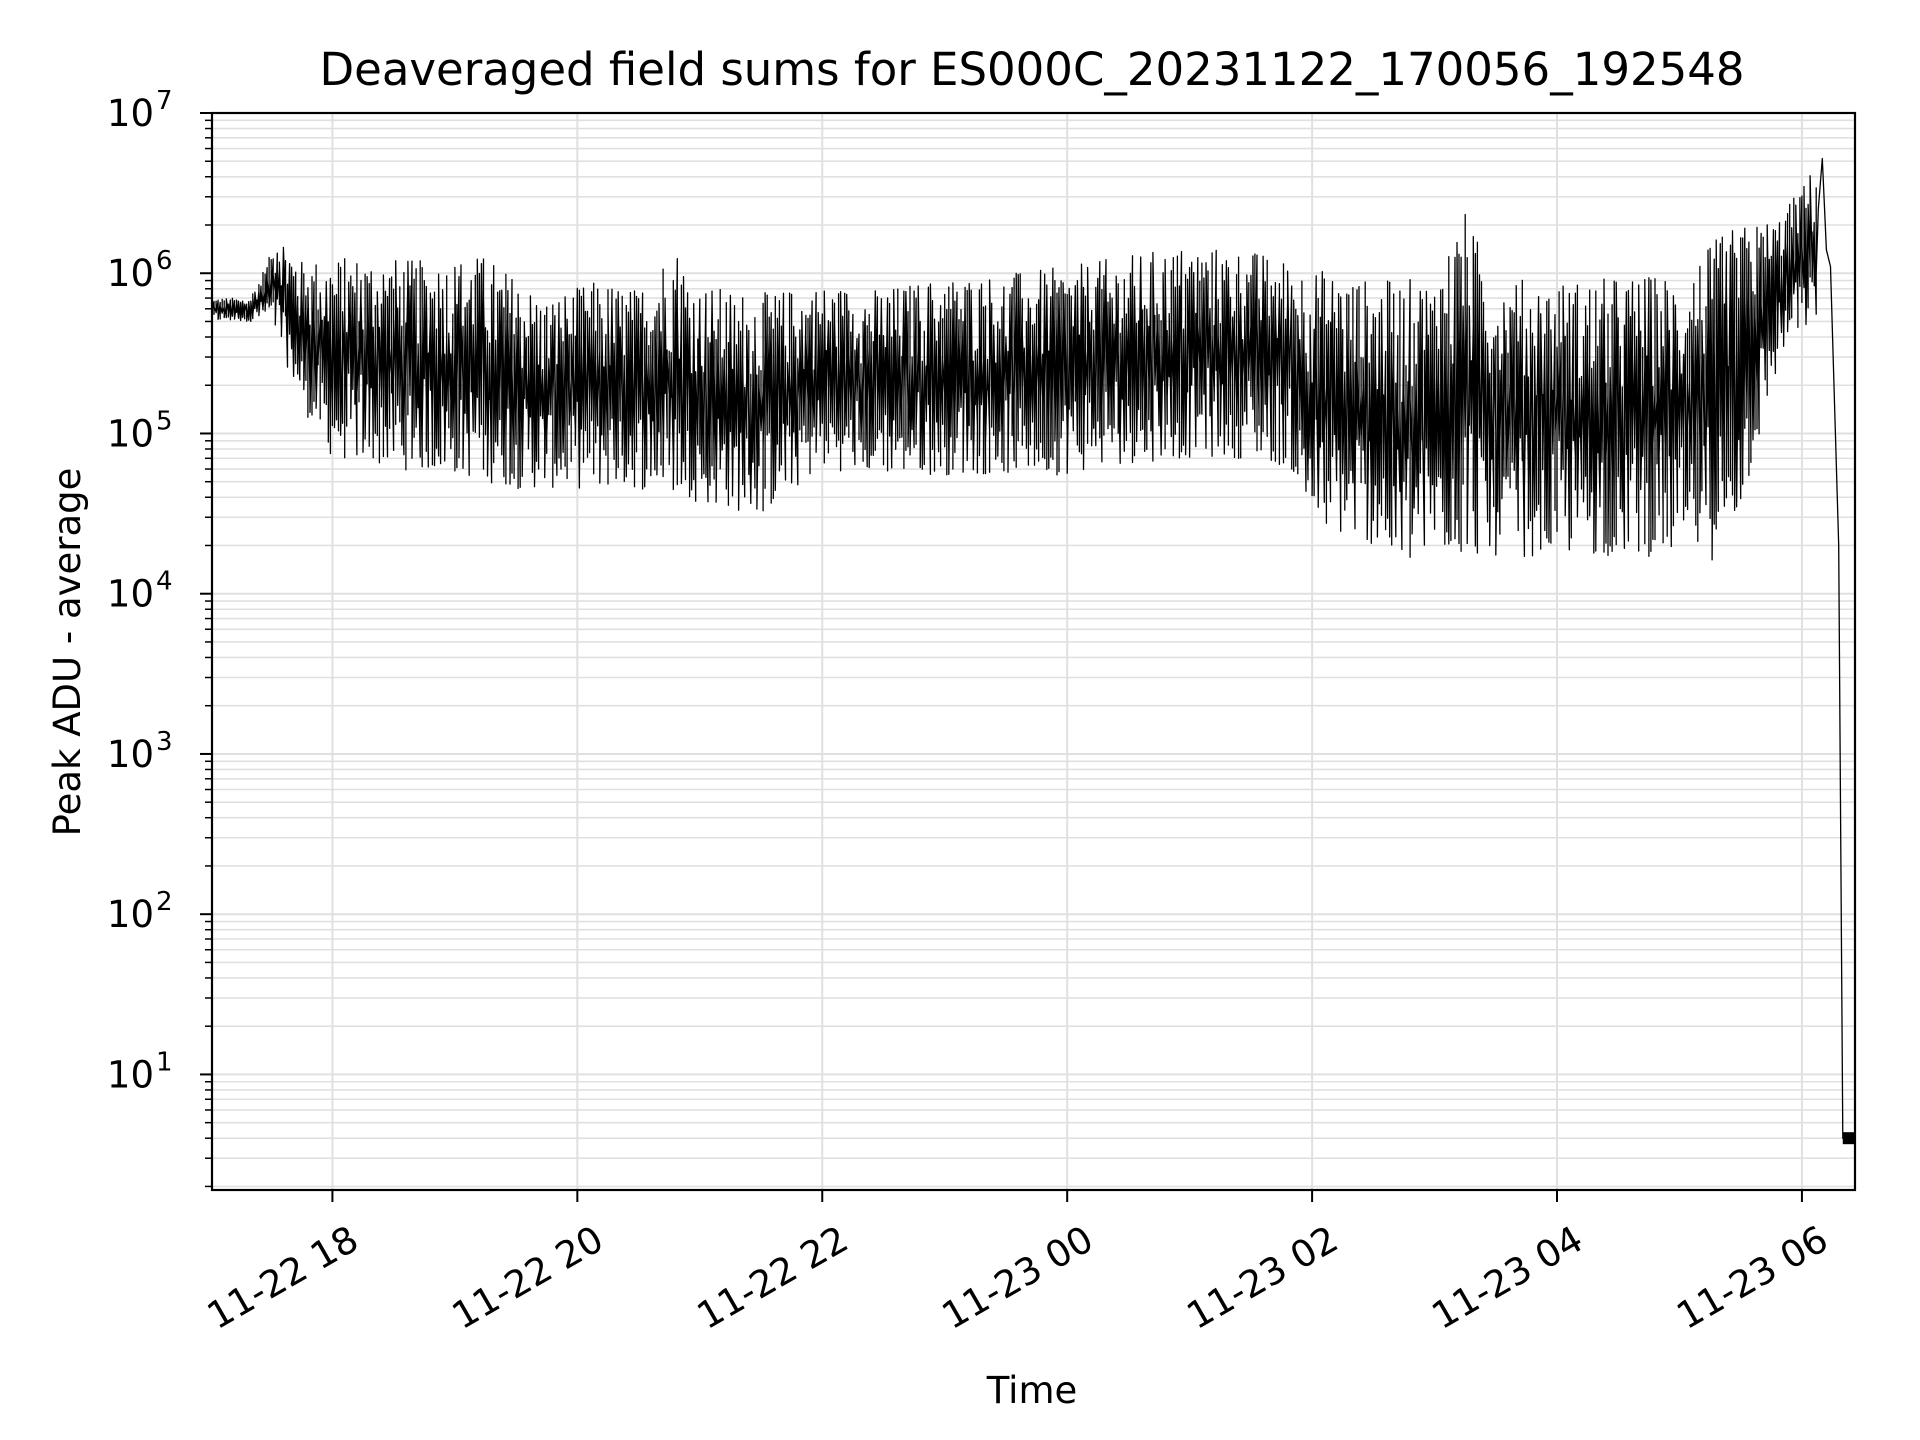  What do you see at coordinates (164, 261) in the screenshot?
I see `y-tick-exponent: 6` at bounding box center [164, 261].